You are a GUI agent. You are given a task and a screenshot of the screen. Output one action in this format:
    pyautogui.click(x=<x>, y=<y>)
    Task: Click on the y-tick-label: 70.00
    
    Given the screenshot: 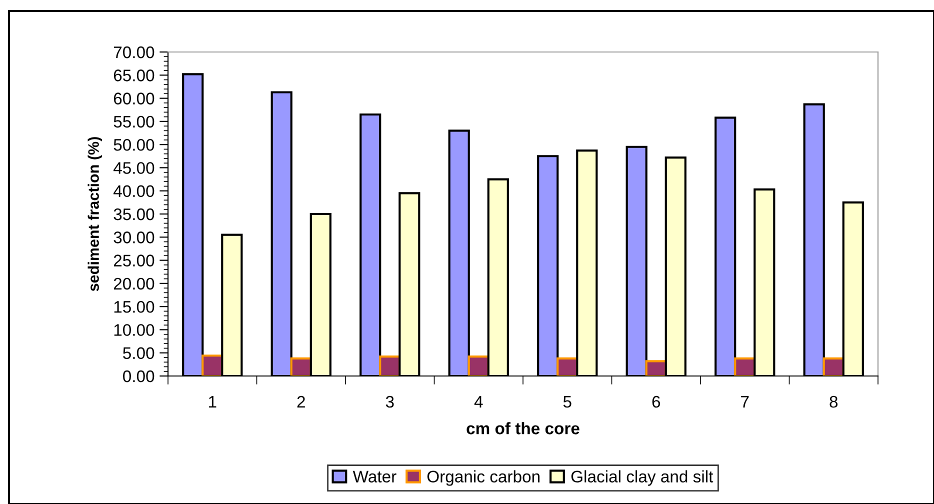 What is the action you would take?
    pyautogui.click(x=134, y=52)
    